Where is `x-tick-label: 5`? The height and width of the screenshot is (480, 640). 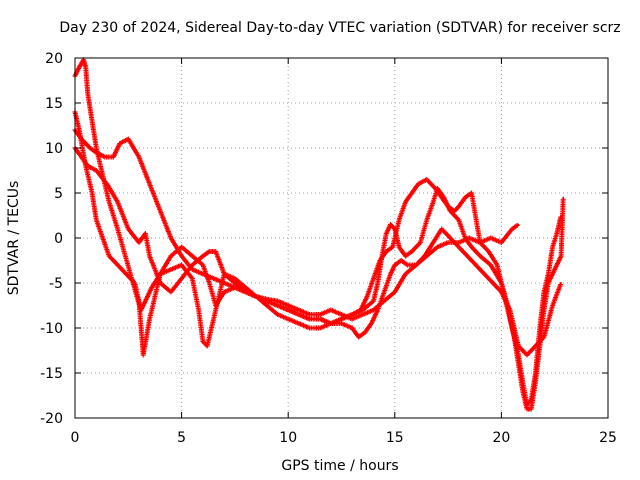
x-tick-label: 5 is located at coordinates (181, 438).